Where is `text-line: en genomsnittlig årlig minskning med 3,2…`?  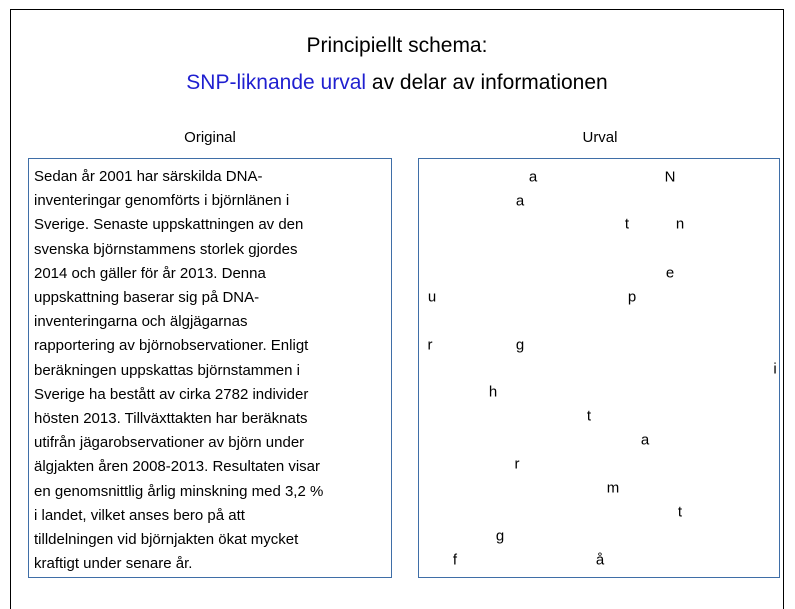
text-line: en genomsnittlig årlig minskning med 3,2… is located at coordinates (179, 491).